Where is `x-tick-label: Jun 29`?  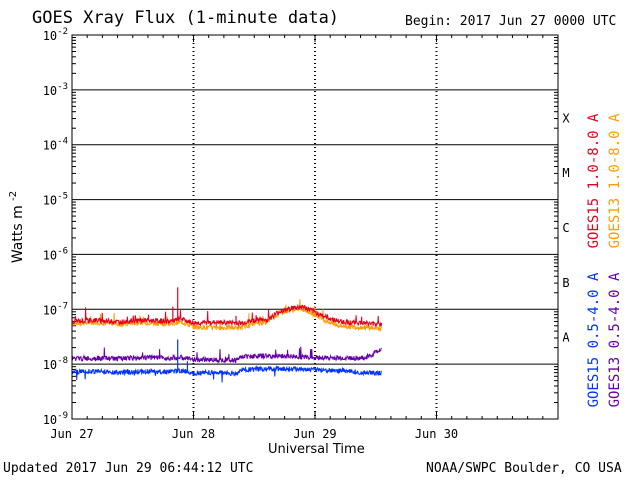 x-tick-label: Jun 29 is located at coordinates (314, 434).